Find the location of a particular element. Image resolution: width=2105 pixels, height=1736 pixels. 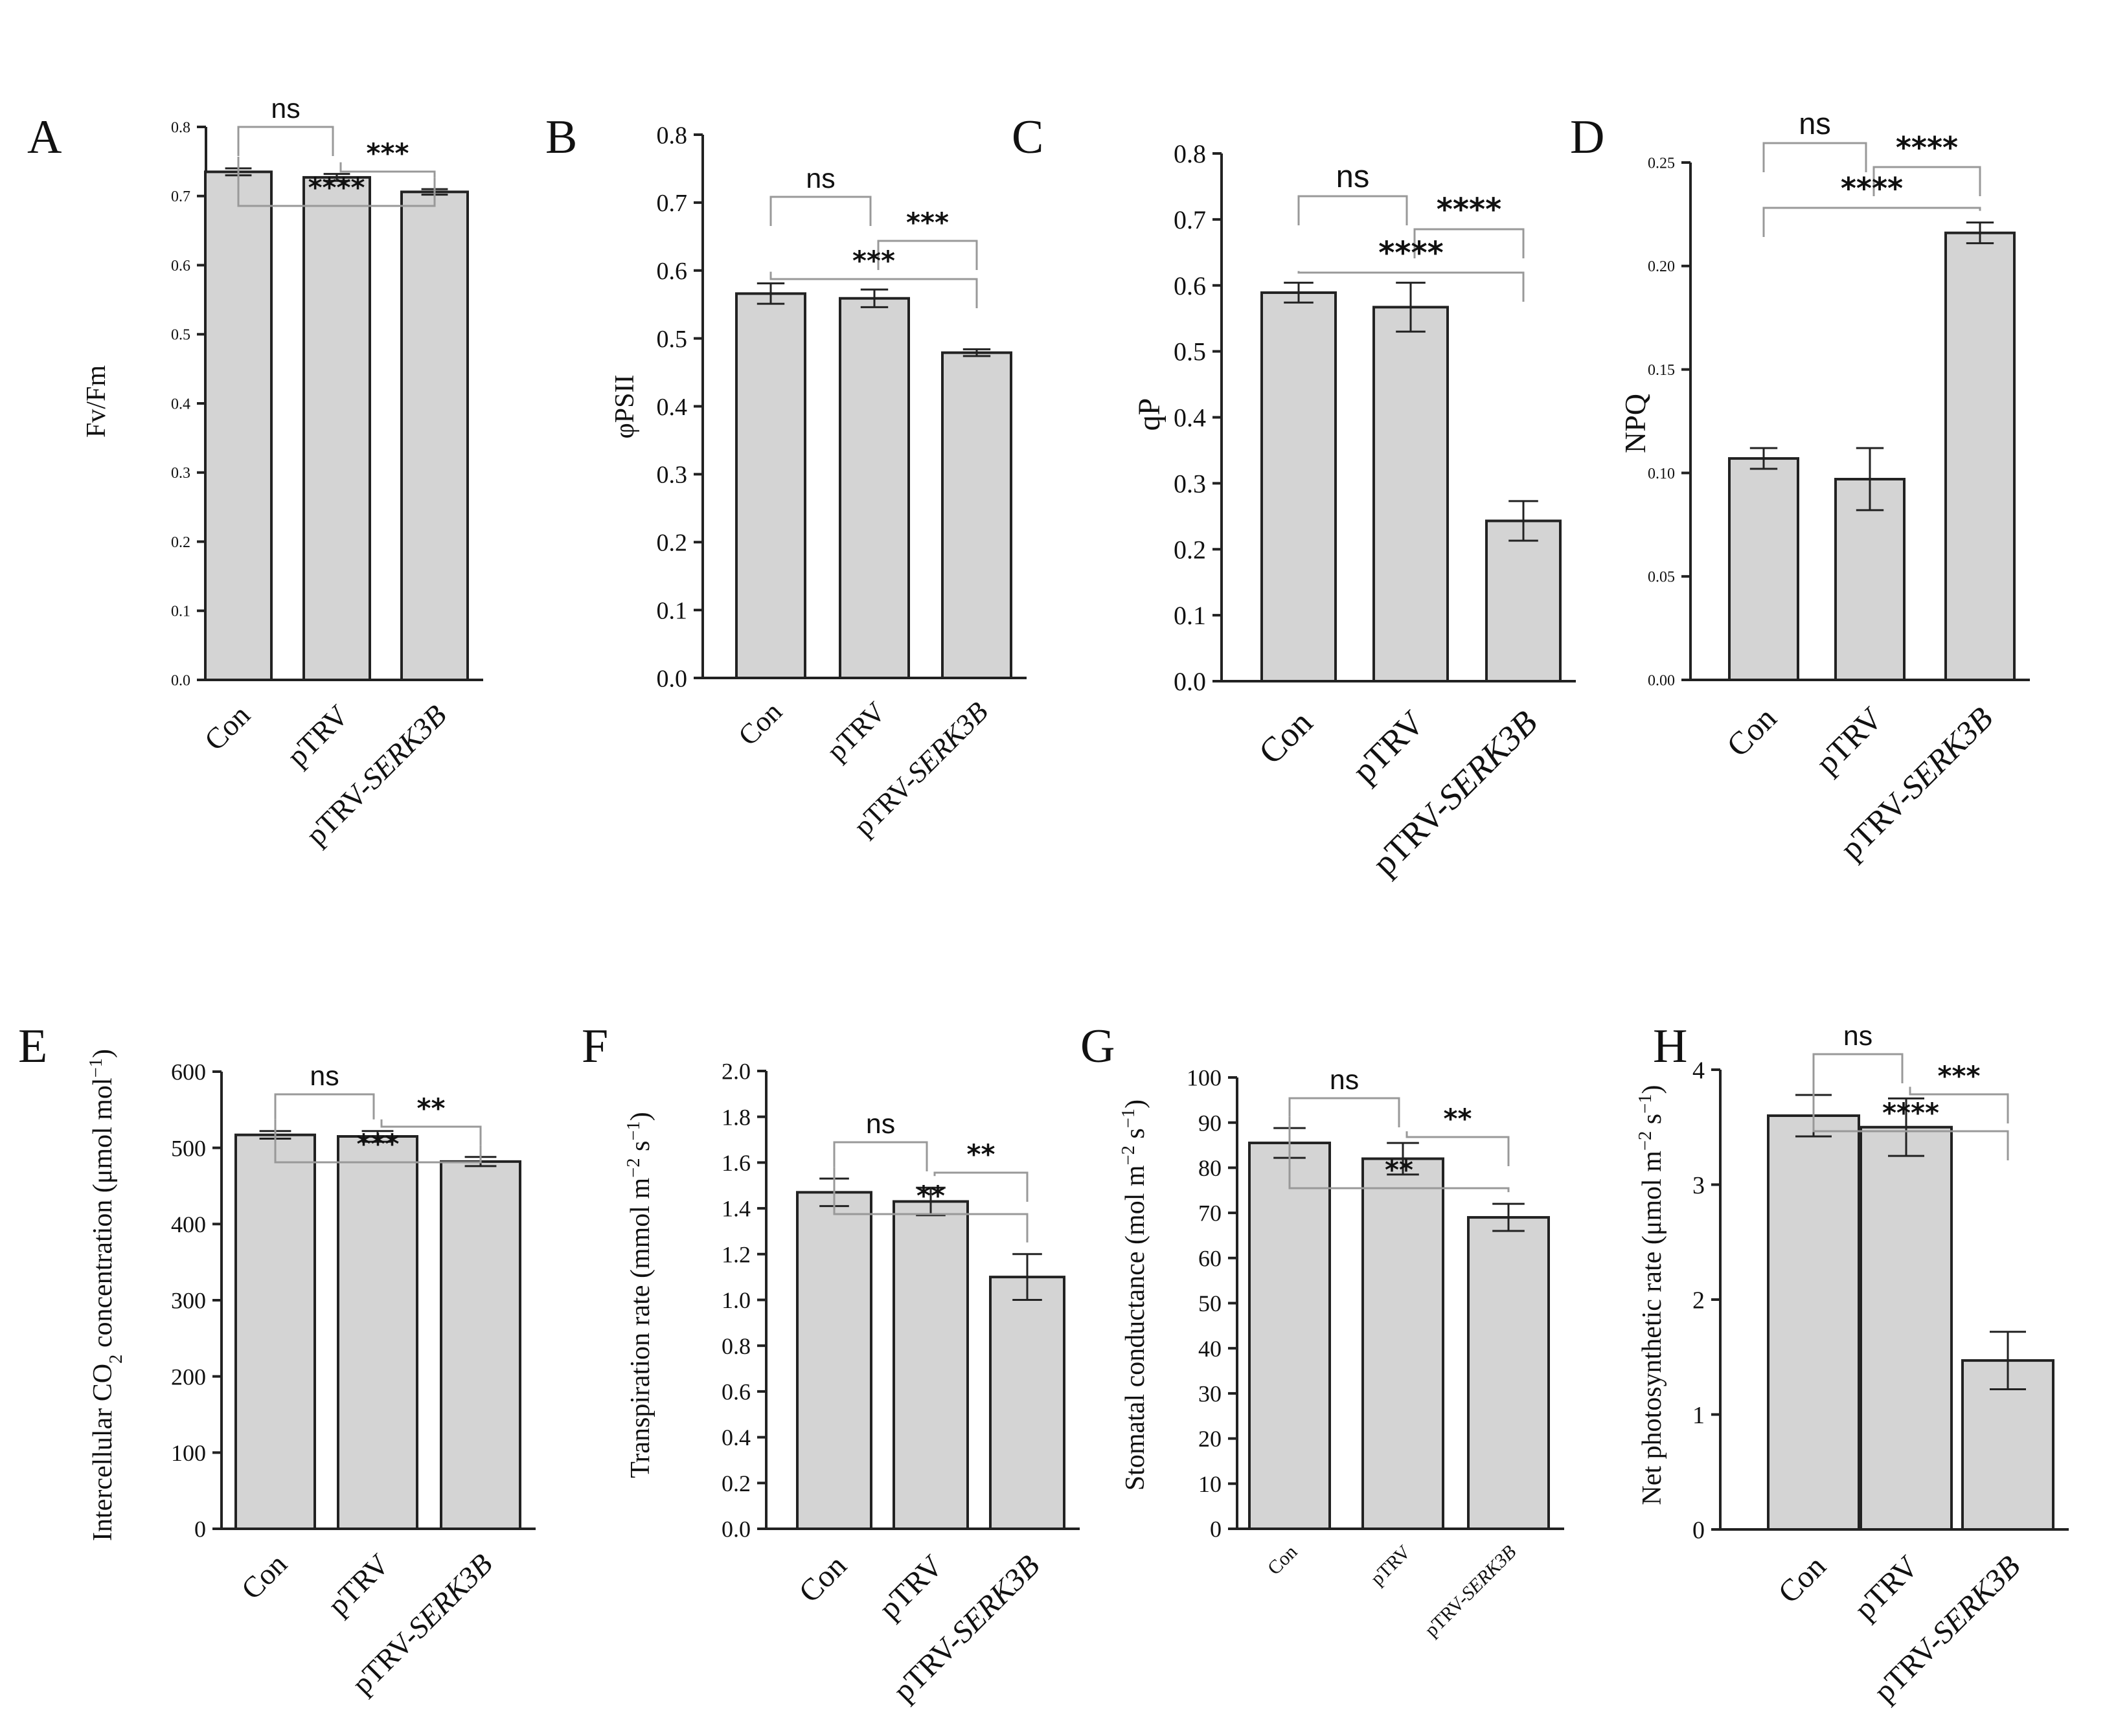

y-axis-title: φPSII is located at coordinates (625, 407).